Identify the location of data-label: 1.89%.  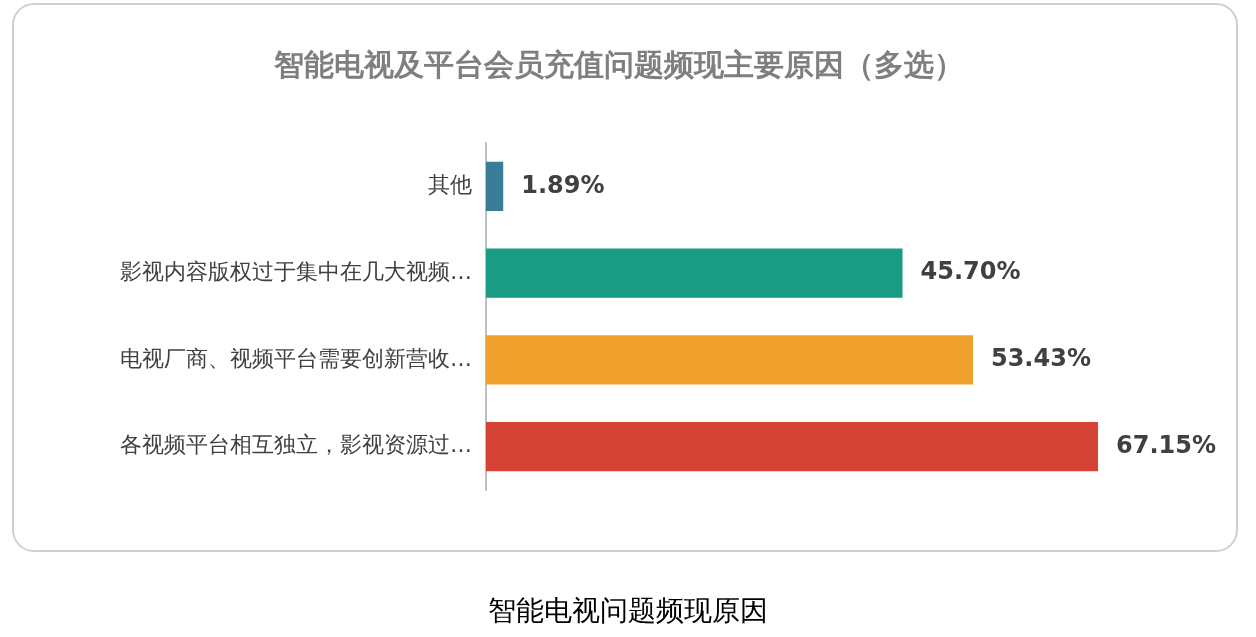
(563, 184).